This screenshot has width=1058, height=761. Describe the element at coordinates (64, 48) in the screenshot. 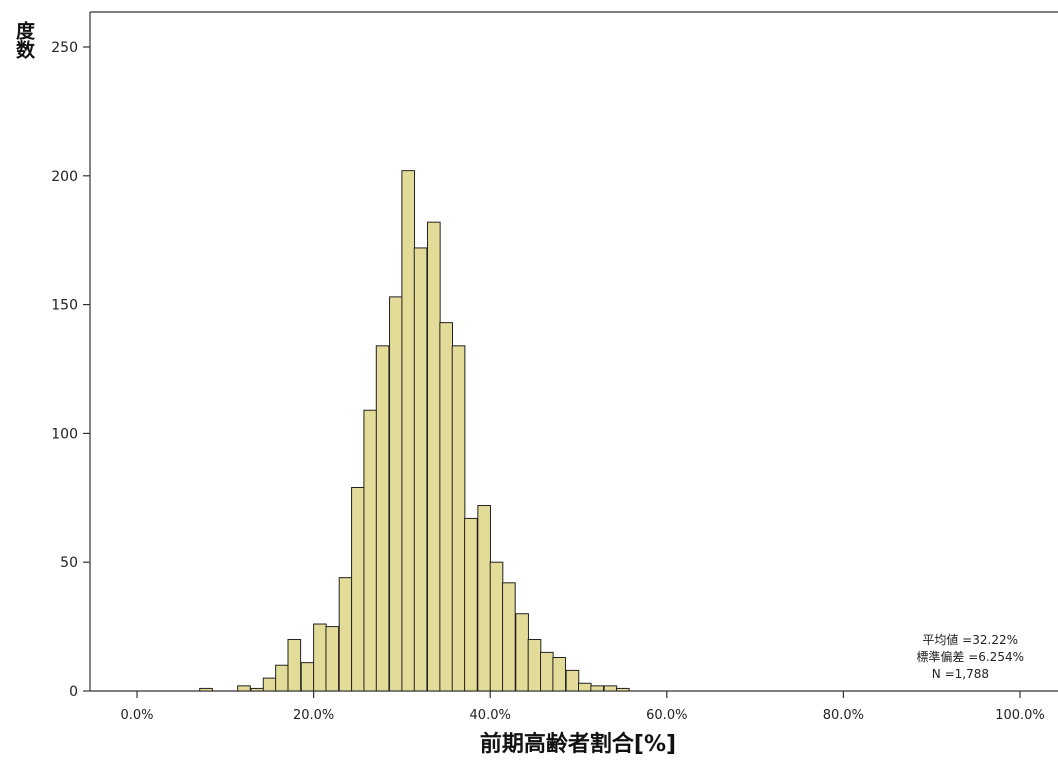

I see `y-tick-label: 250` at that location.